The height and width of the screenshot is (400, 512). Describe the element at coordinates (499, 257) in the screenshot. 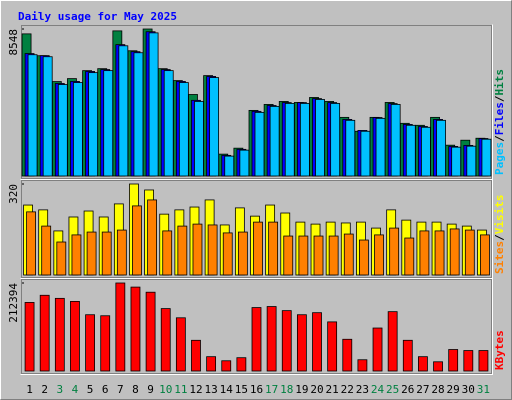

I see `legend-entry: Sites` at that location.